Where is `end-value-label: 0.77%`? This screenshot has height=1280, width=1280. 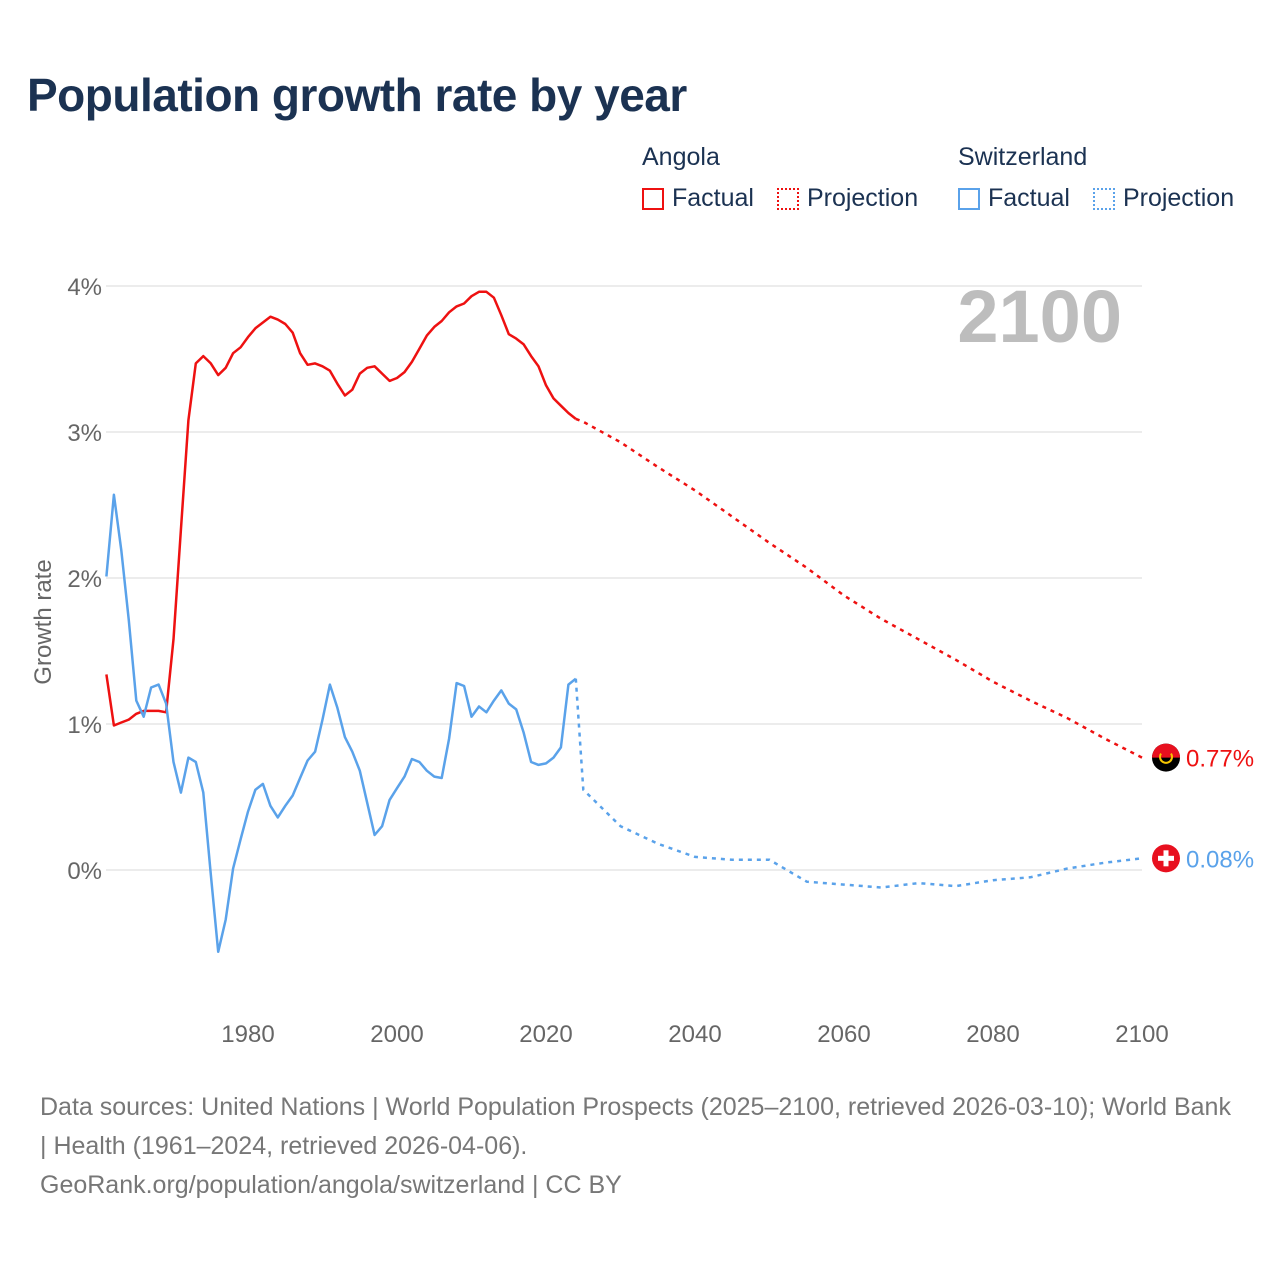
end-value-label: 0.77% is located at coordinates (1220, 759).